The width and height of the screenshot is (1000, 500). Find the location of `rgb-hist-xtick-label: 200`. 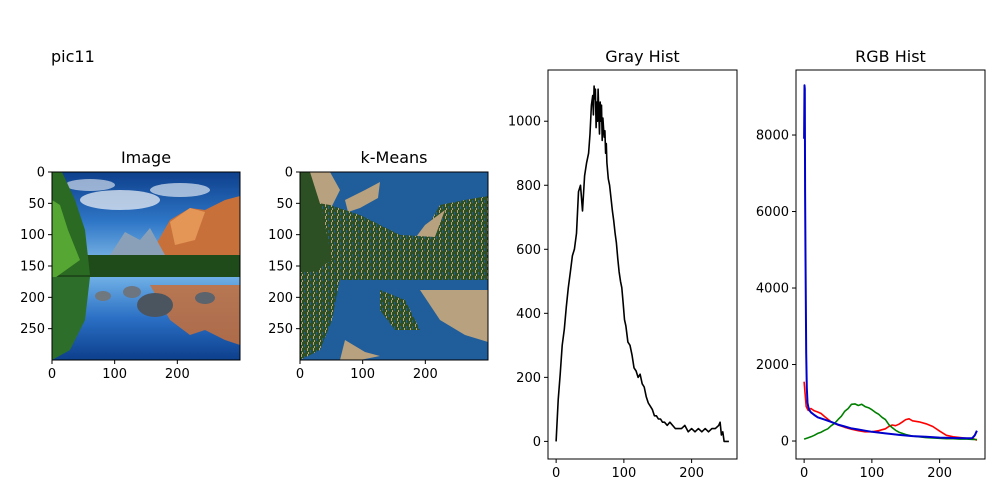

rgb-hist-xtick-label: 200 is located at coordinates (939, 473).